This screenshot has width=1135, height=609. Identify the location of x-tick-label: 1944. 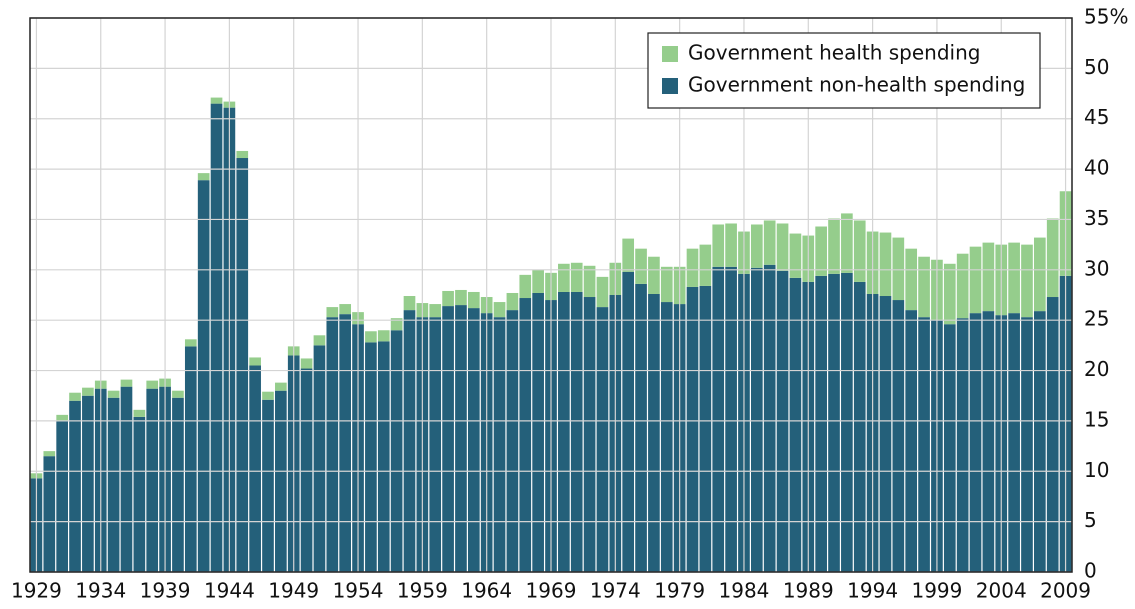
(229, 591).